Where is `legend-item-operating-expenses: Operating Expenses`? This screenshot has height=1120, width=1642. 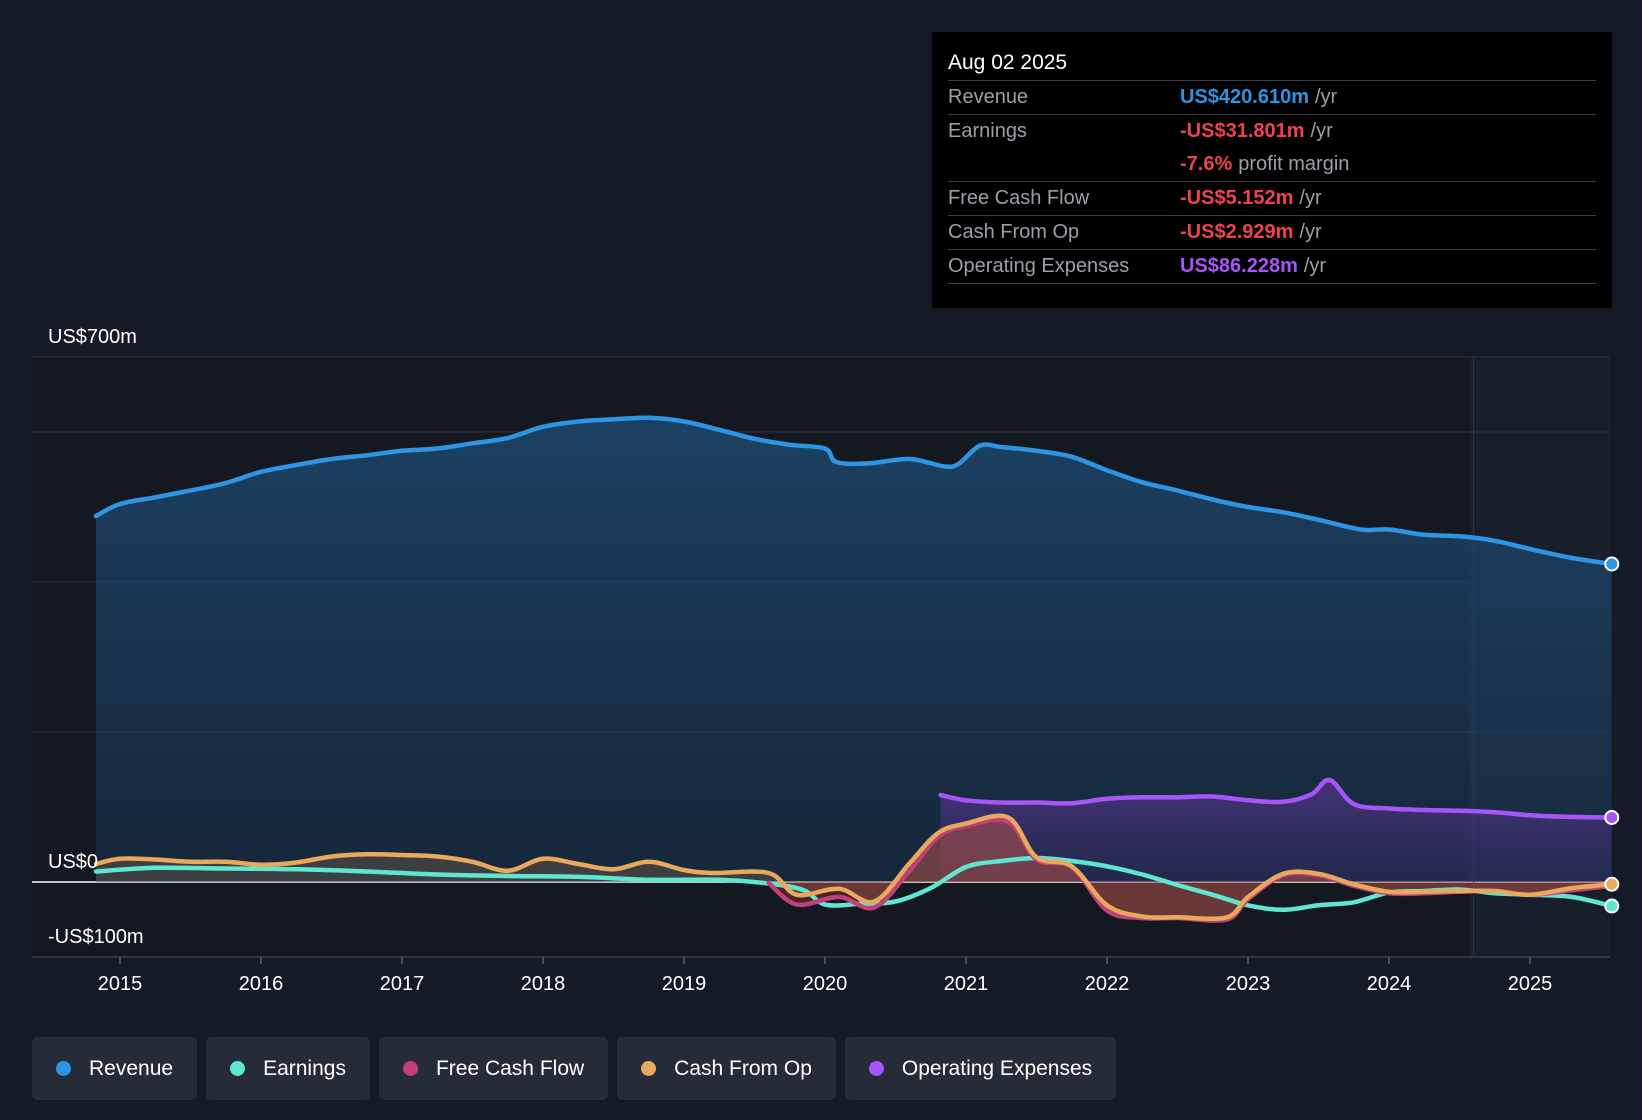 legend-item-operating-expenses: Operating Expenses is located at coordinates (980, 1068).